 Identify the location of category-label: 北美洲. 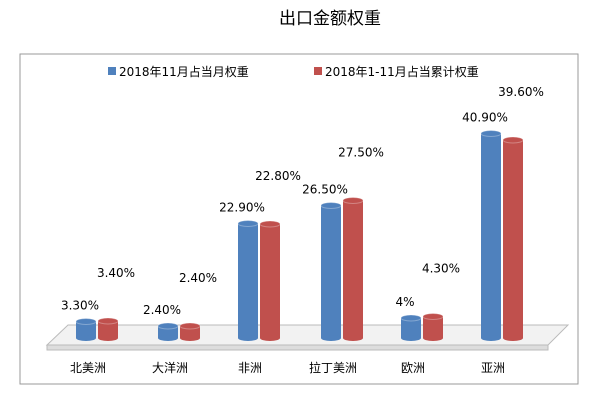
(88, 368).